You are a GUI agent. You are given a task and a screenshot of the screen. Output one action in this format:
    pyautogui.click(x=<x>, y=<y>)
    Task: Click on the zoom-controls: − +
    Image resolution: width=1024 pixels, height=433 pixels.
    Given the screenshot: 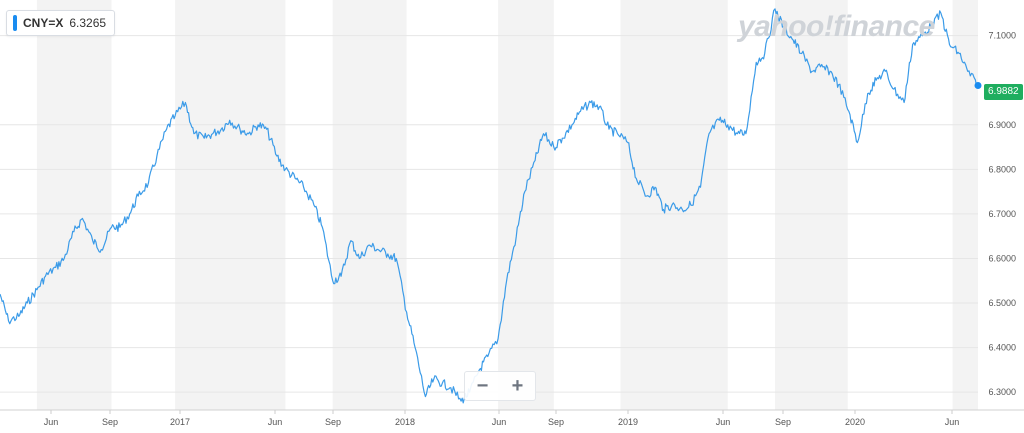 What is the action you would take?
    pyautogui.click(x=500, y=386)
    